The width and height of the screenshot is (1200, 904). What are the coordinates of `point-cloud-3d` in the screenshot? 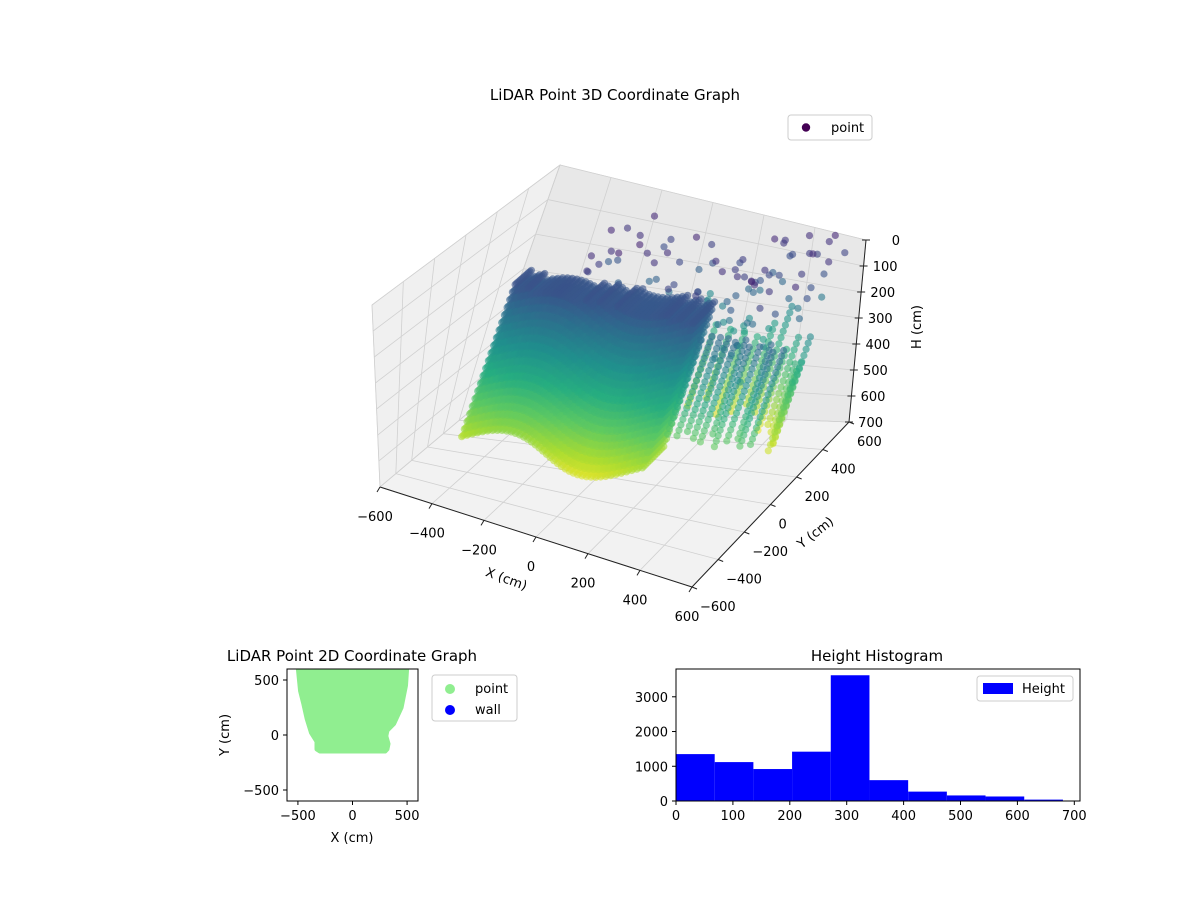 It's located at (653, 346).